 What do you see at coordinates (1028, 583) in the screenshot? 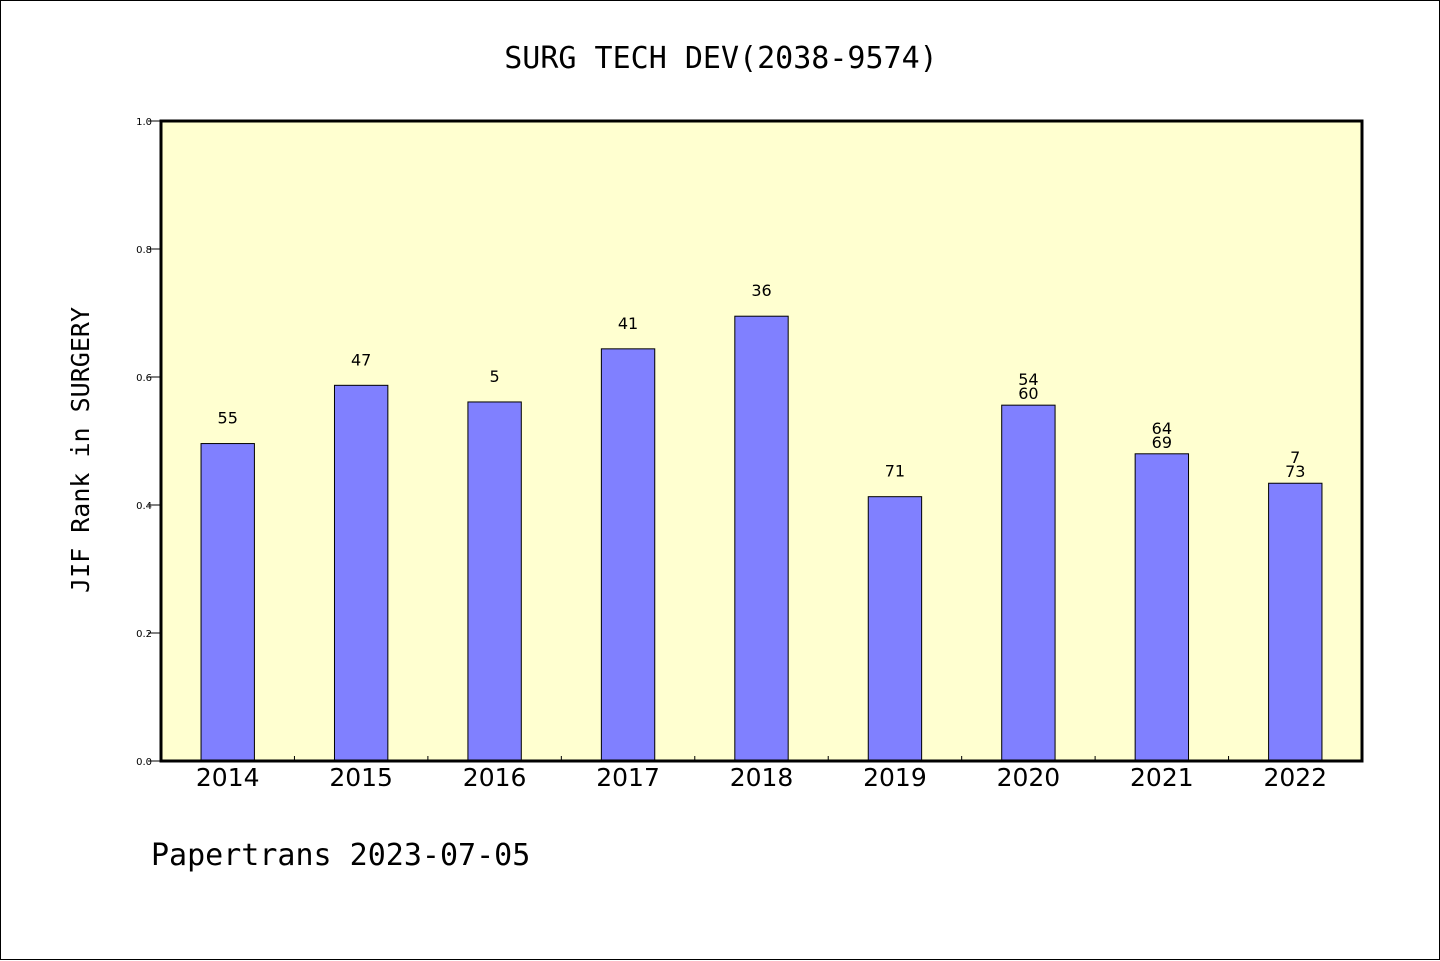
I see `bar-2020` at bounding box center [1028, 583].